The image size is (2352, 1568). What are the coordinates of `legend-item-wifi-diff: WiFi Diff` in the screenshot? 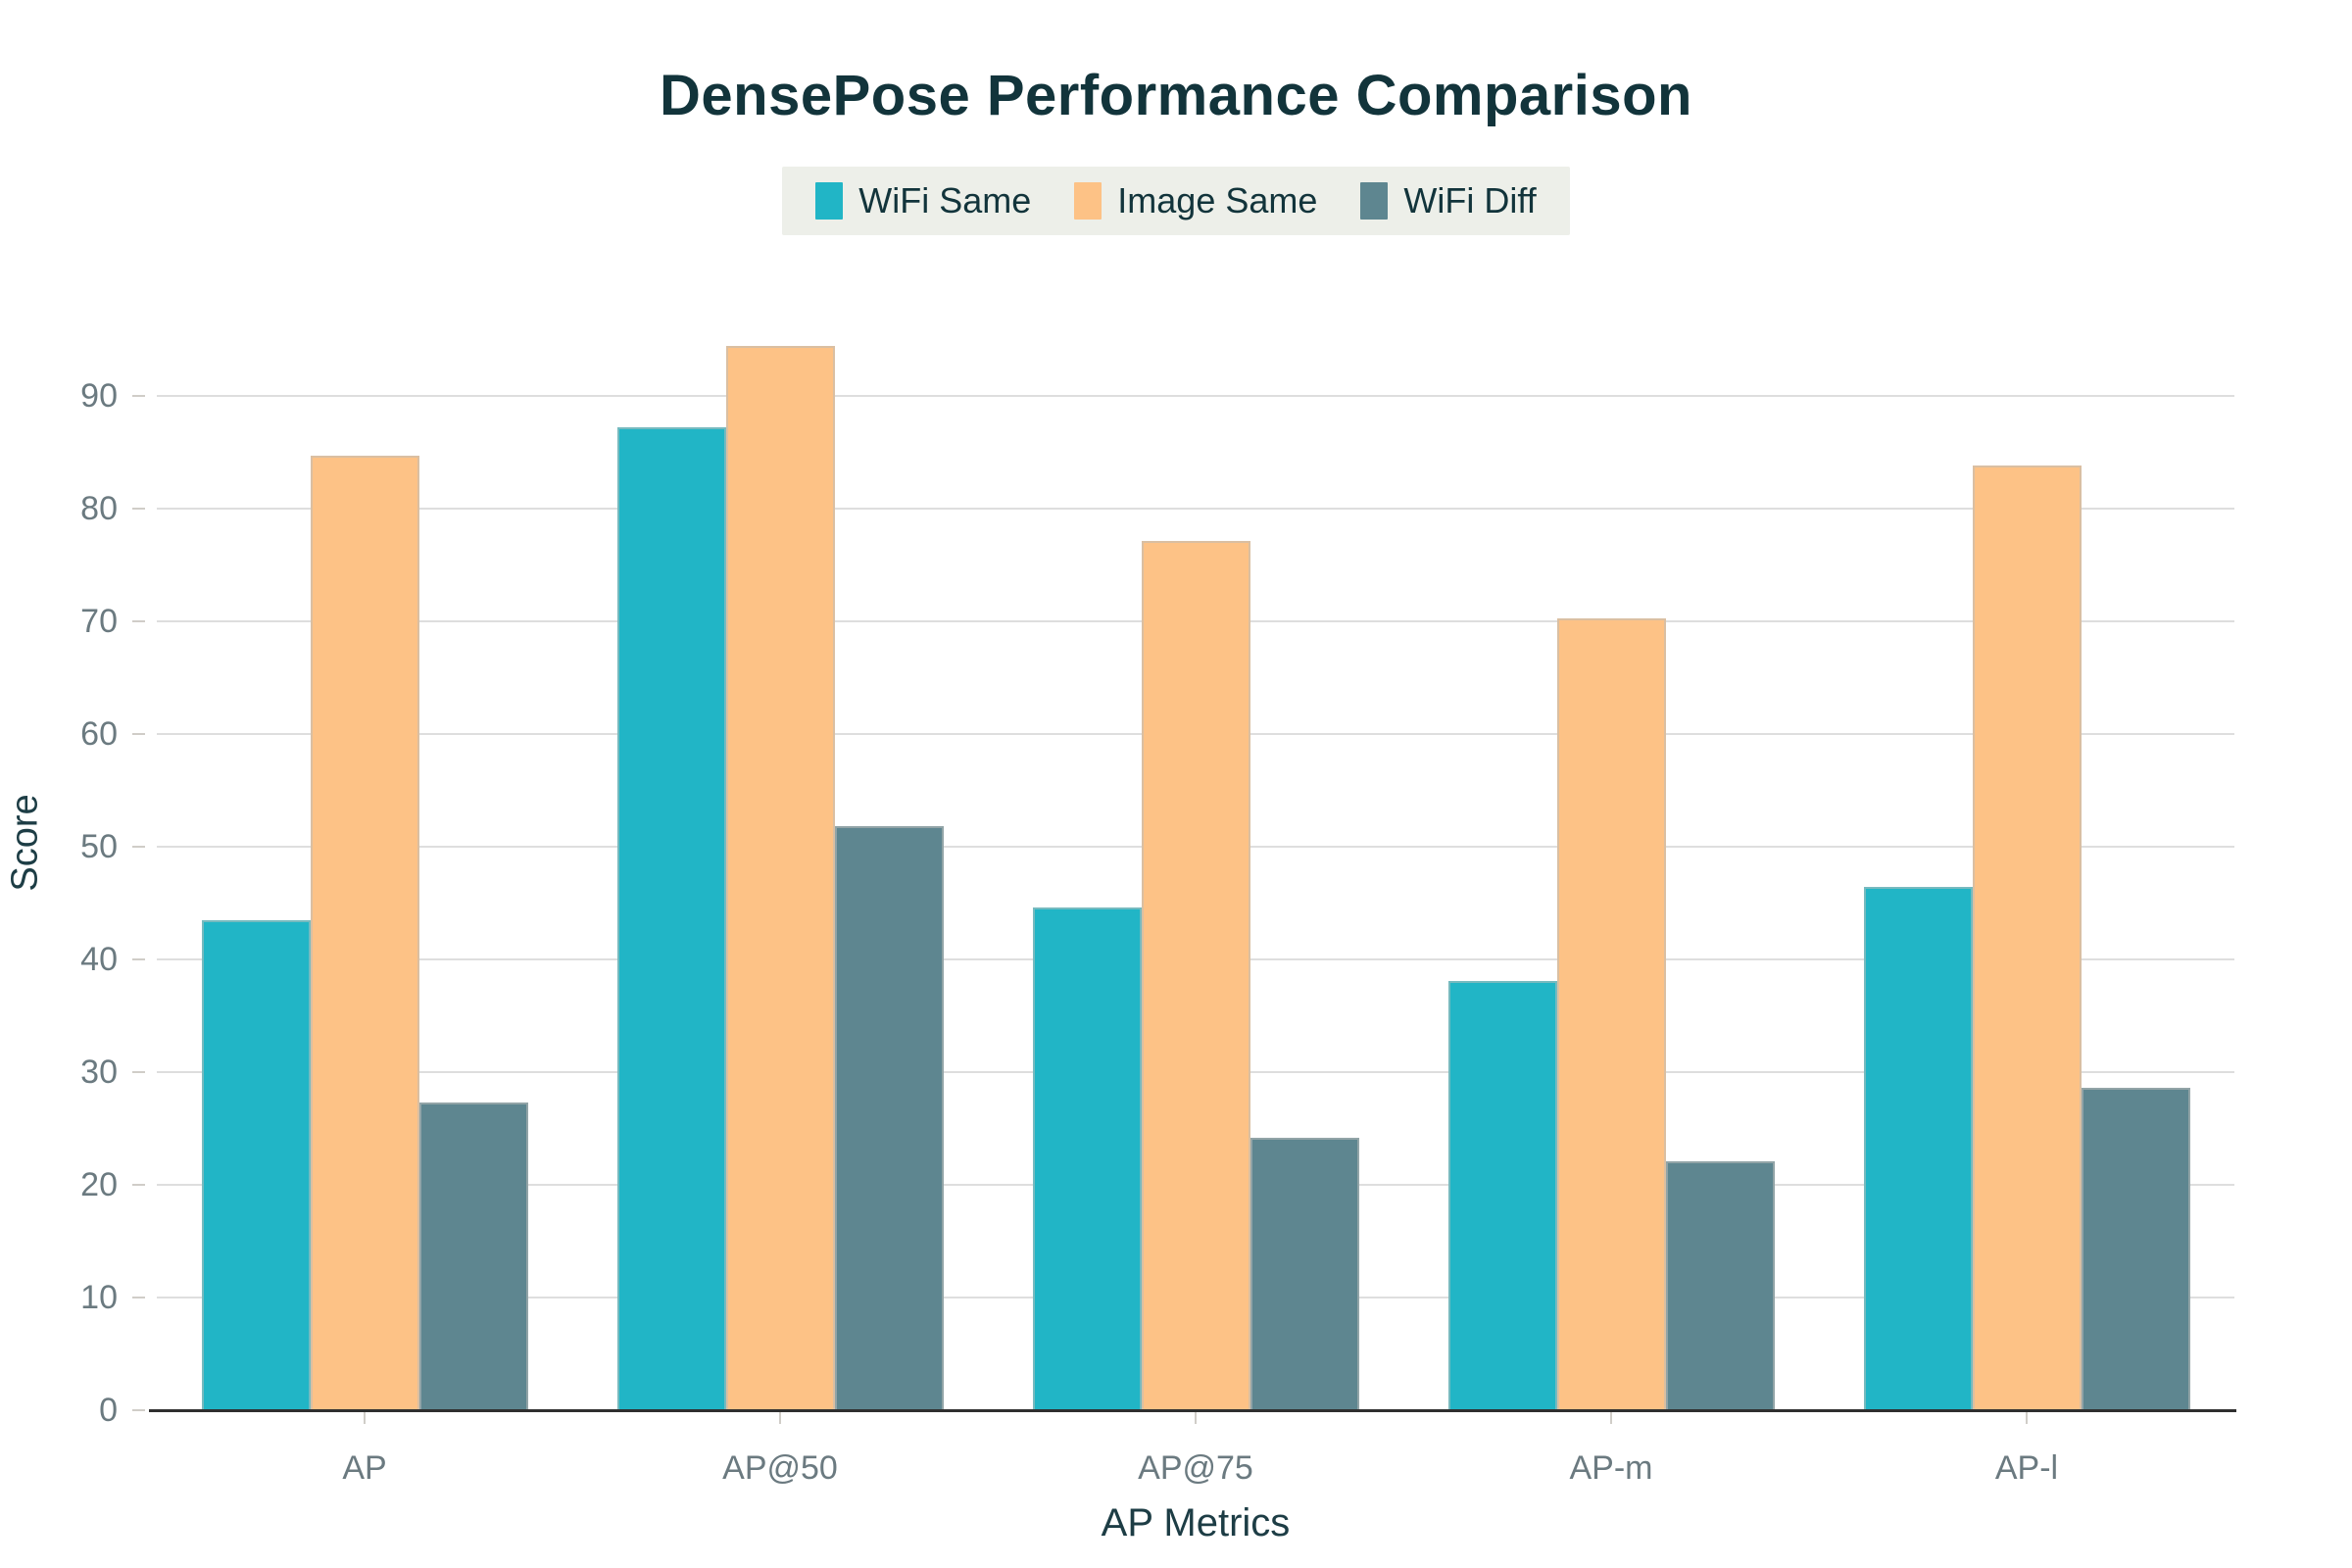 It's located at (1448, 200).